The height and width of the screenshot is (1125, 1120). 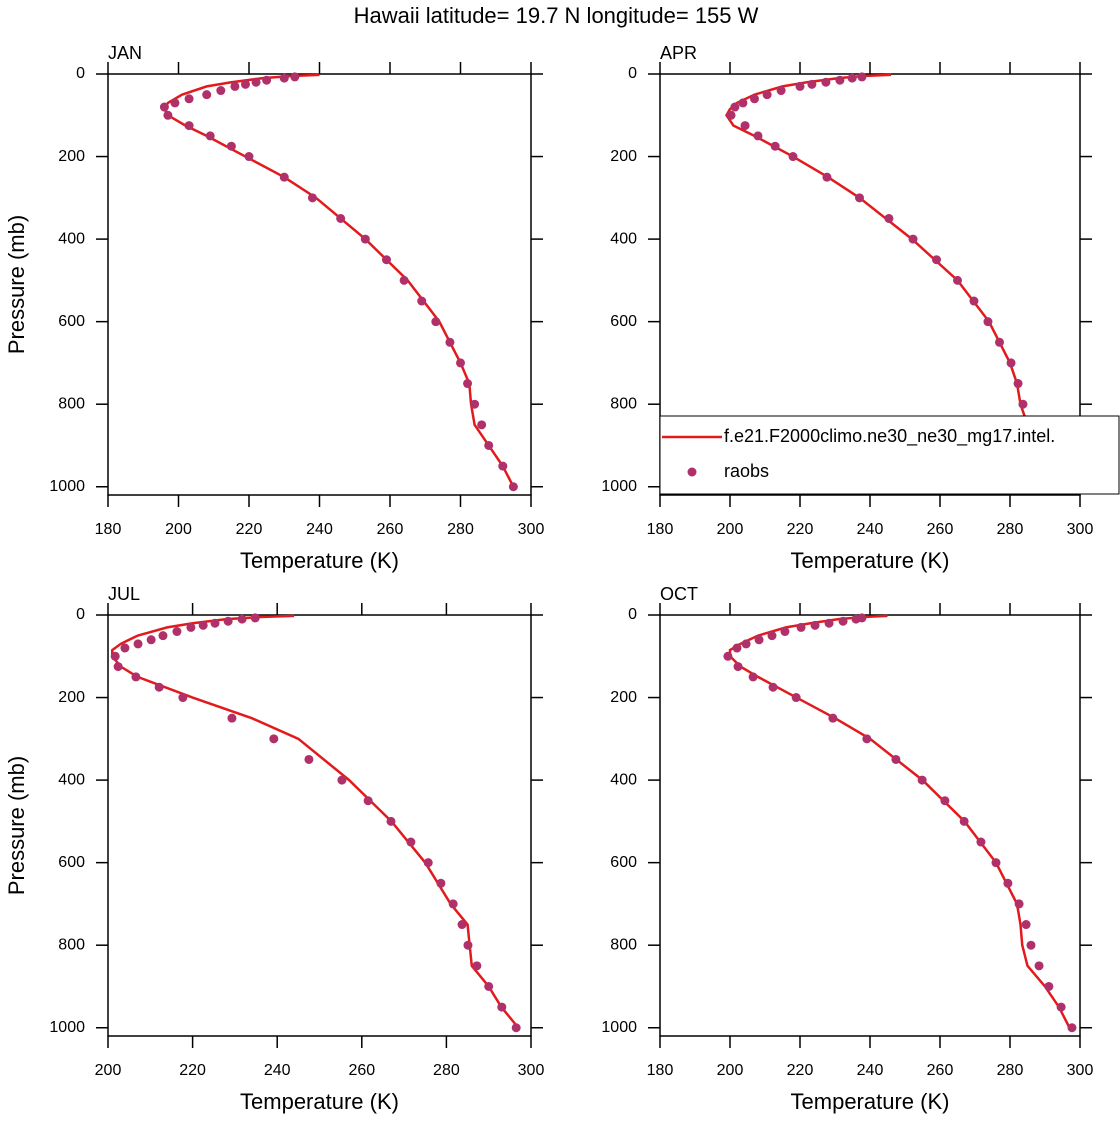 I want to click on legend-label: f.e21.F2000climo.ne30_ne30_mg17.intel., so click(x=889, y=436).